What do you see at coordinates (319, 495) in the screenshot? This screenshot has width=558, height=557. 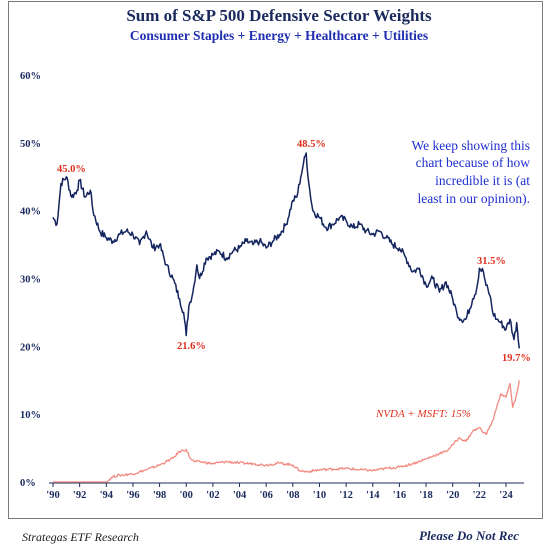 I see `x-tick-label: '10` at bounding box center [319, 495].